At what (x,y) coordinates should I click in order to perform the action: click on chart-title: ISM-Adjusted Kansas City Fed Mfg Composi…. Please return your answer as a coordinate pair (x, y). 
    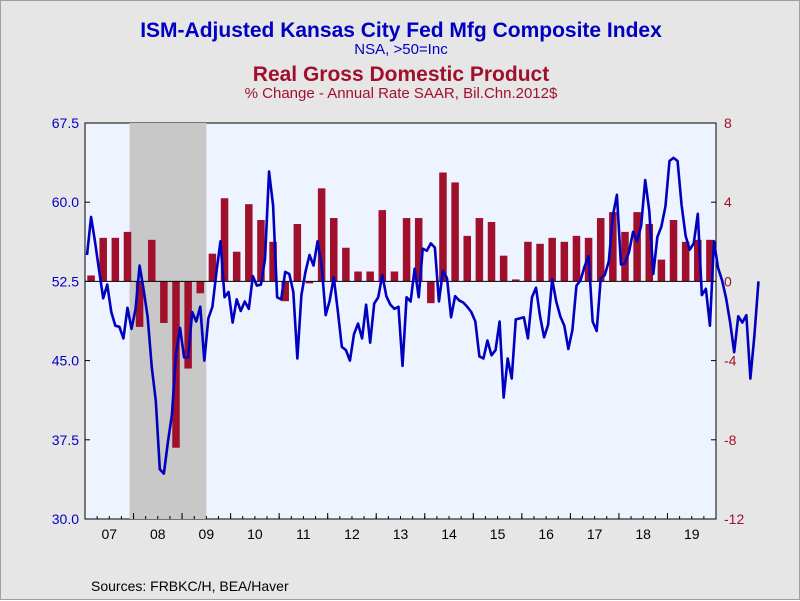
    Looking at the image, I should click on (401, 30).